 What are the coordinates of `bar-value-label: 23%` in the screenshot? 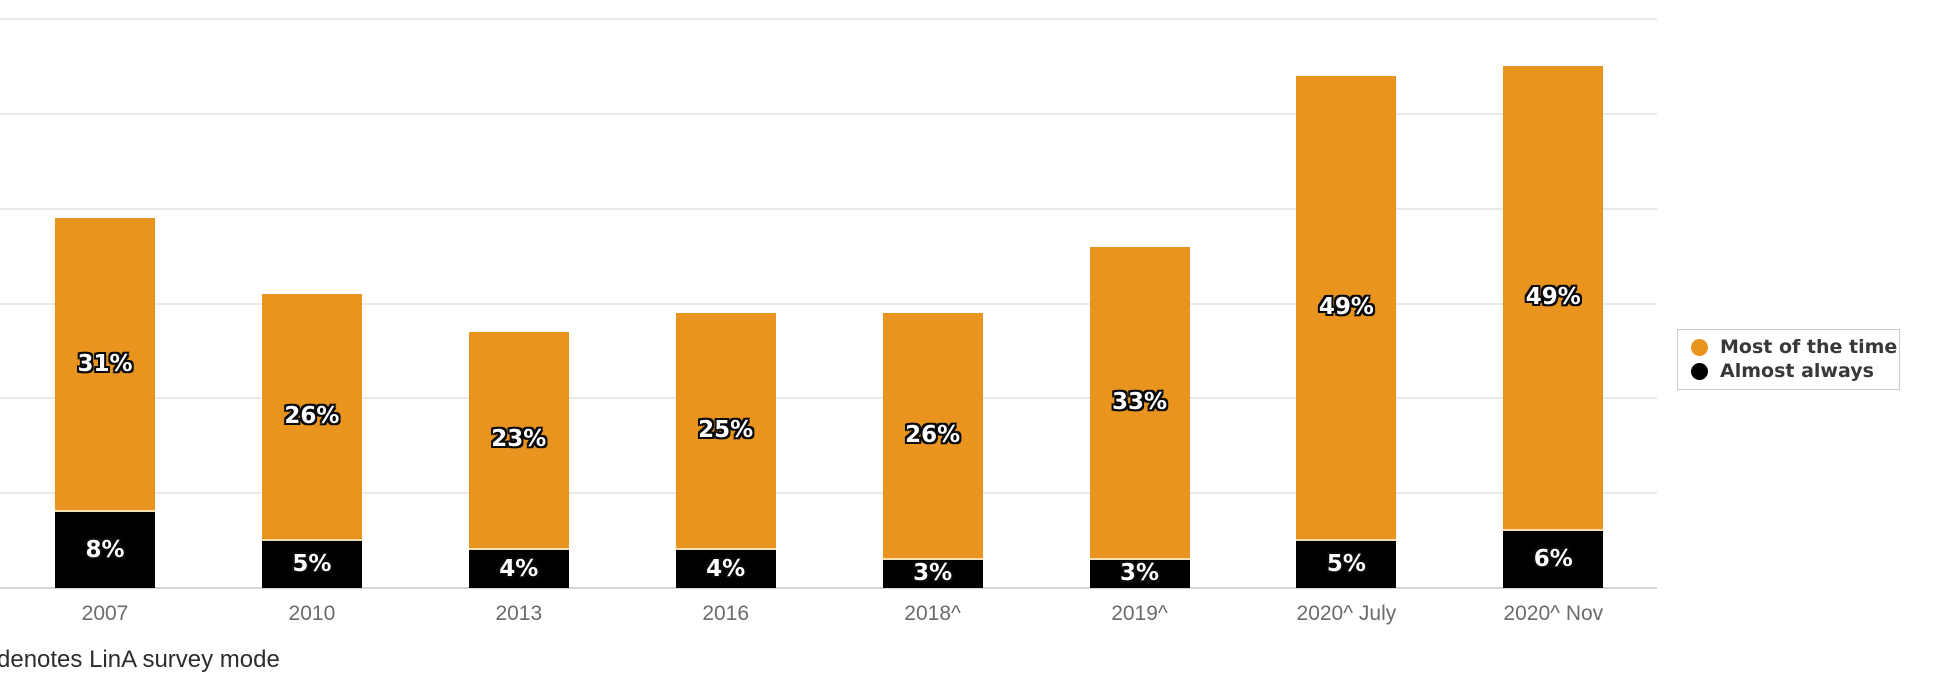 It's located at (519, 439).